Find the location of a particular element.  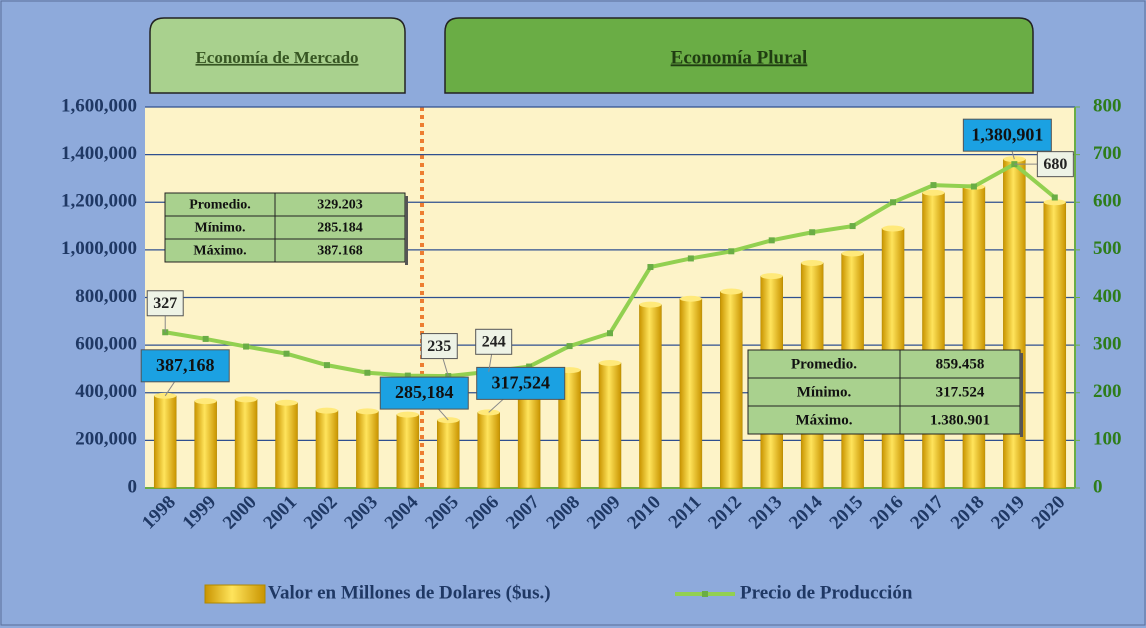

data-label: 235 is located at coordinates (439, 346).